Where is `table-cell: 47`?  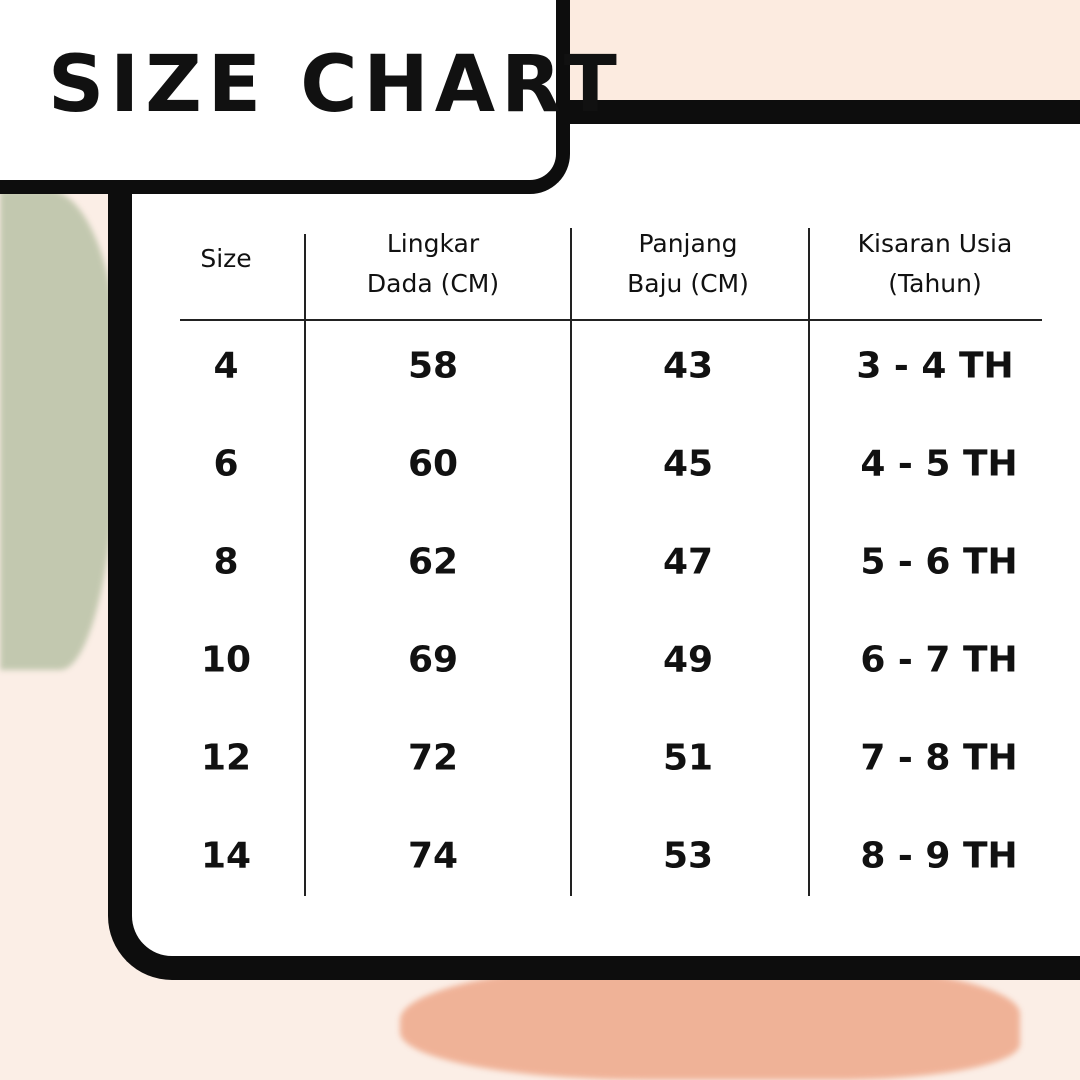 table-cell: 47 is located at coordinates (688, 562).